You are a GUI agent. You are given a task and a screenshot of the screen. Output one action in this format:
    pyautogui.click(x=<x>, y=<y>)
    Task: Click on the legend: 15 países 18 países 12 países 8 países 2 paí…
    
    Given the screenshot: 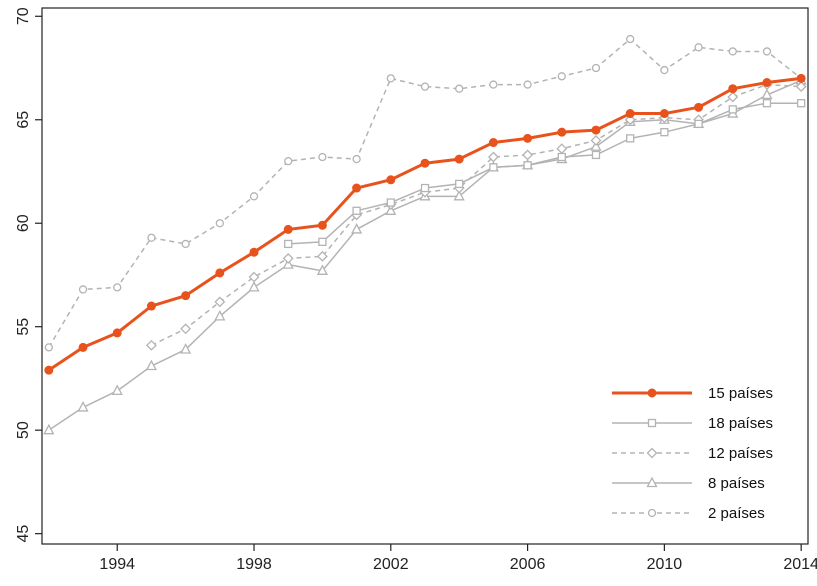 What is the action you would take?
    pyautogui.click(x=692, y=453)
    